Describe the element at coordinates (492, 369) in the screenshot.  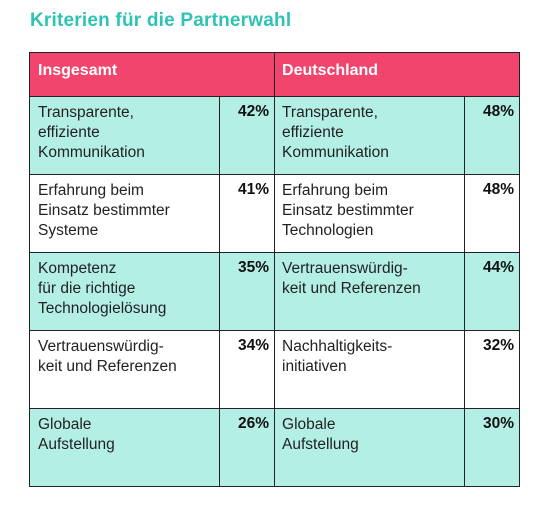
I see `percentage-deutschland: 32%` at that location.